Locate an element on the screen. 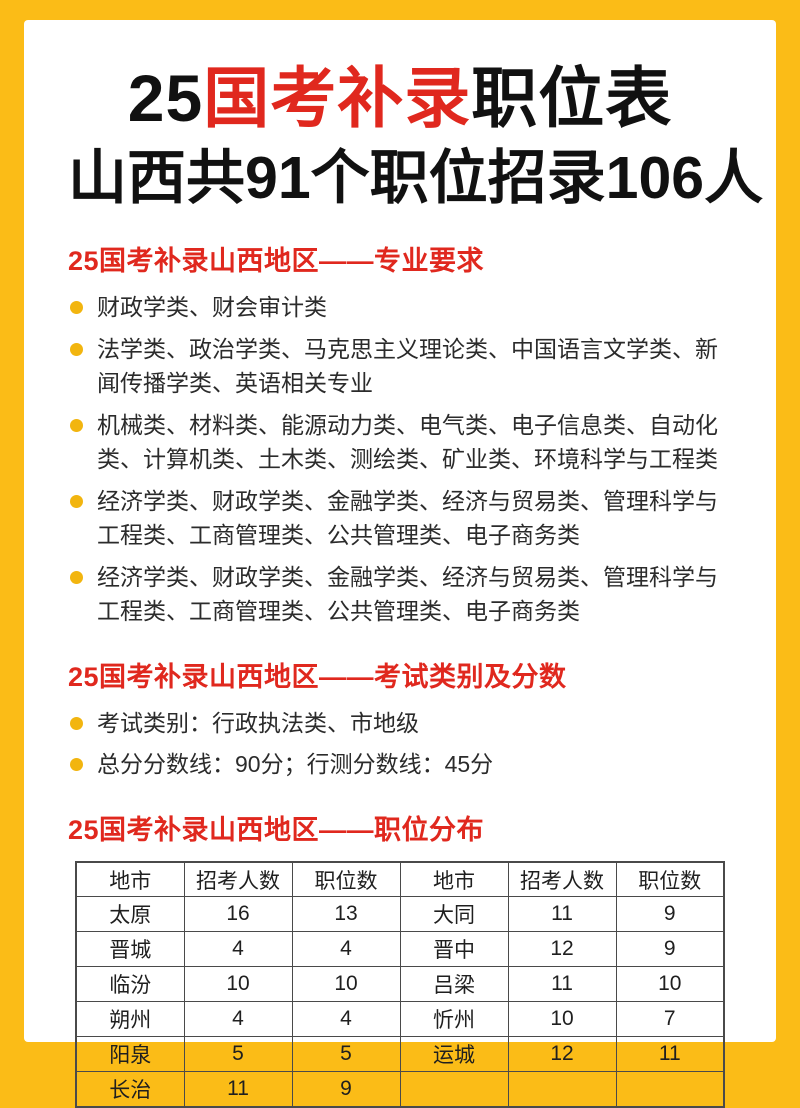  section-heading-majors: 25国考补录山西地区——专业要求 is located at coordinates (276, 261).